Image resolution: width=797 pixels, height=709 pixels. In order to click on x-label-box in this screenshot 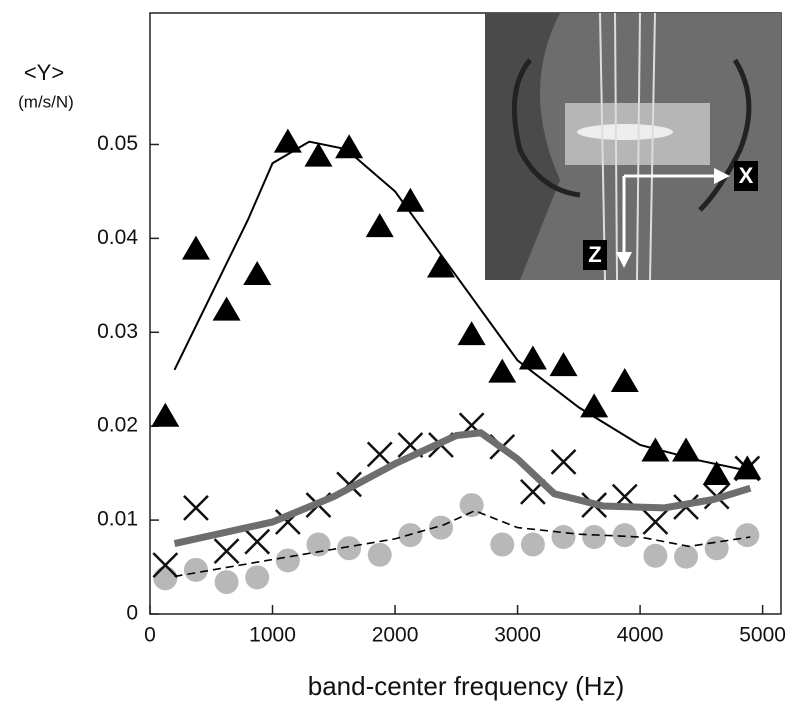, I will do `click(746, 176)`.